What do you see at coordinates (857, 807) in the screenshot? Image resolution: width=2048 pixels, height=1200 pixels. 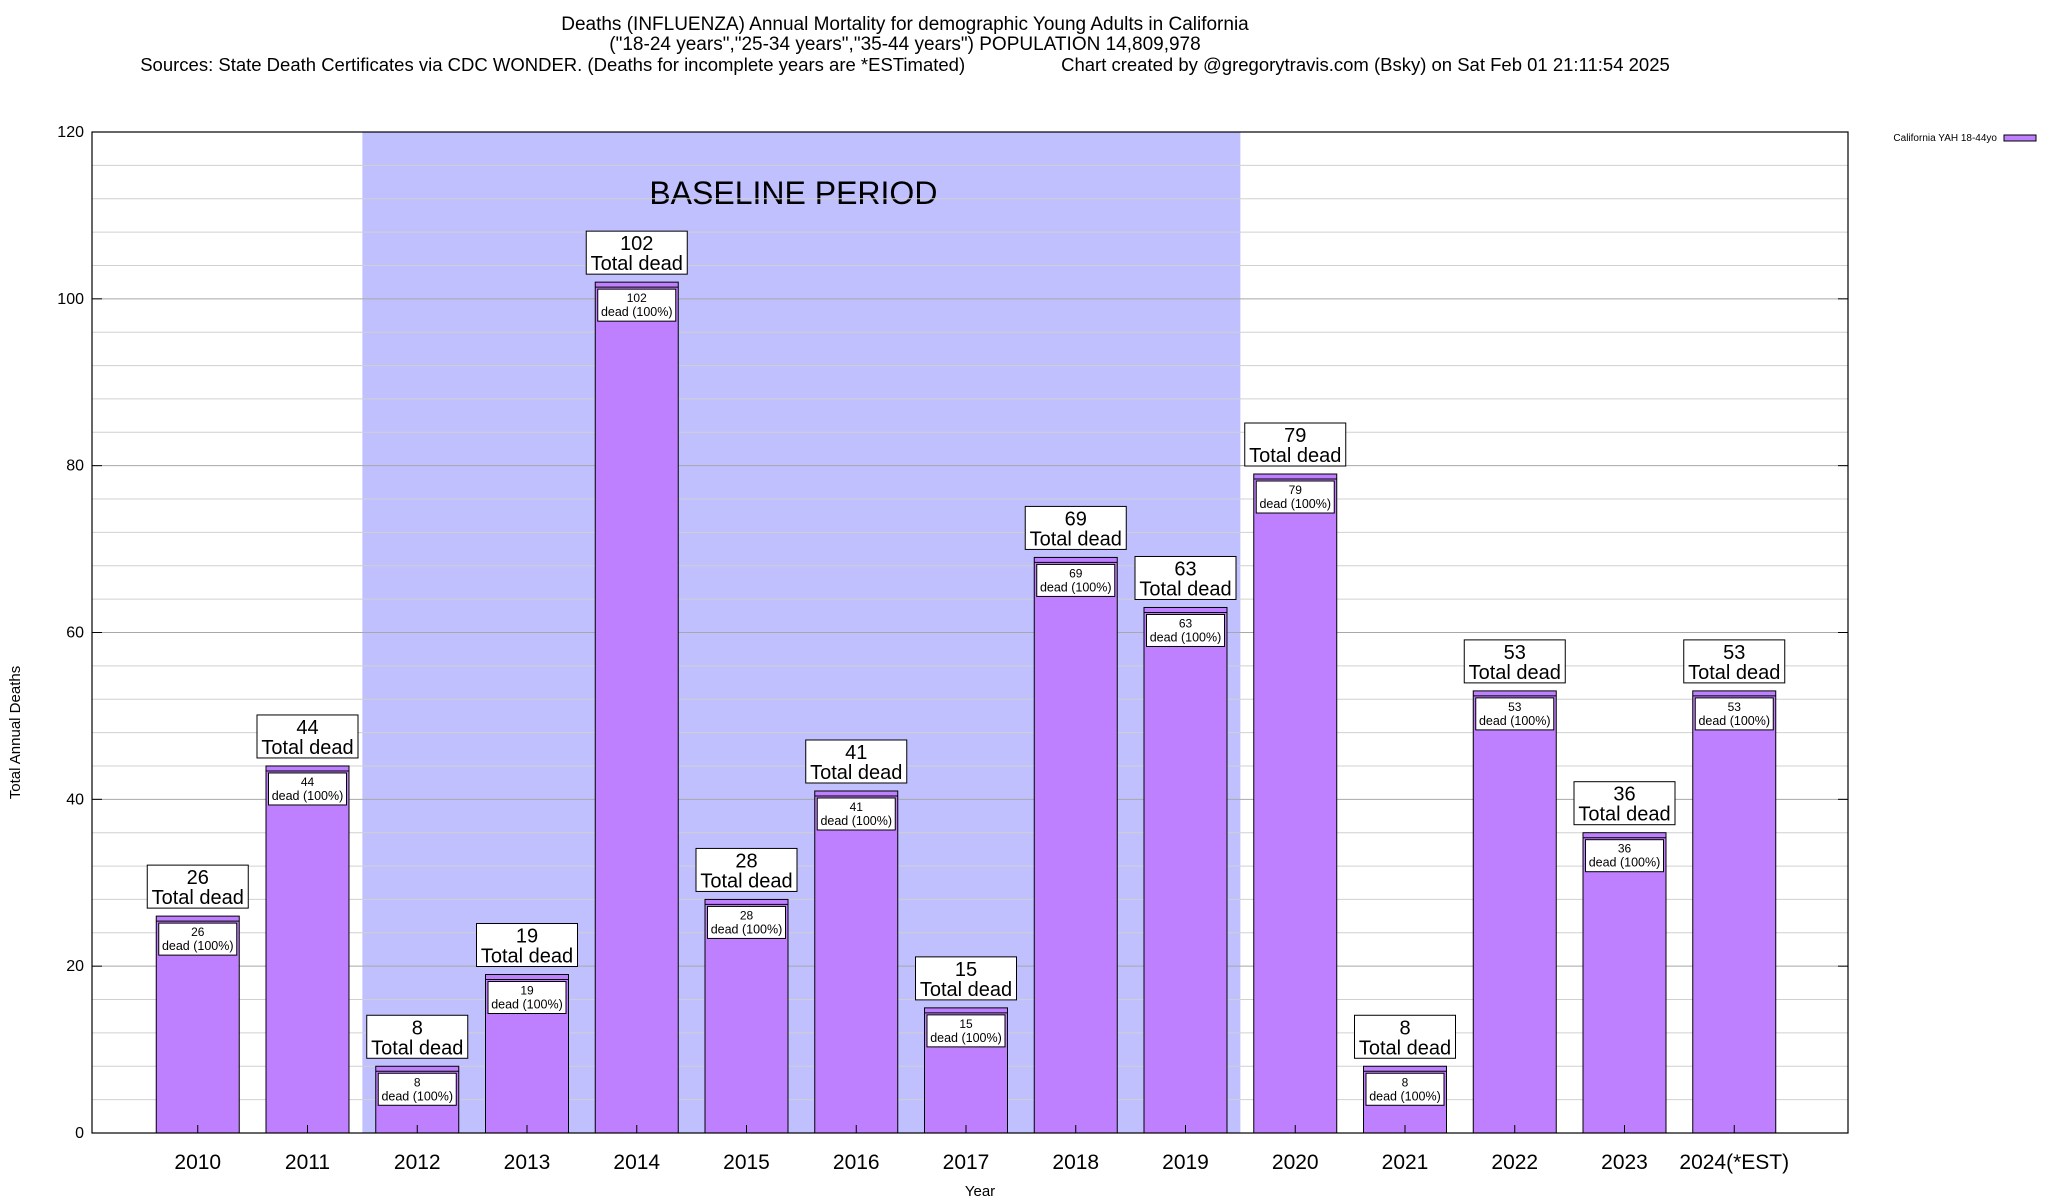 I see `segment-label-value: 41` at bounding box center [857, 807].